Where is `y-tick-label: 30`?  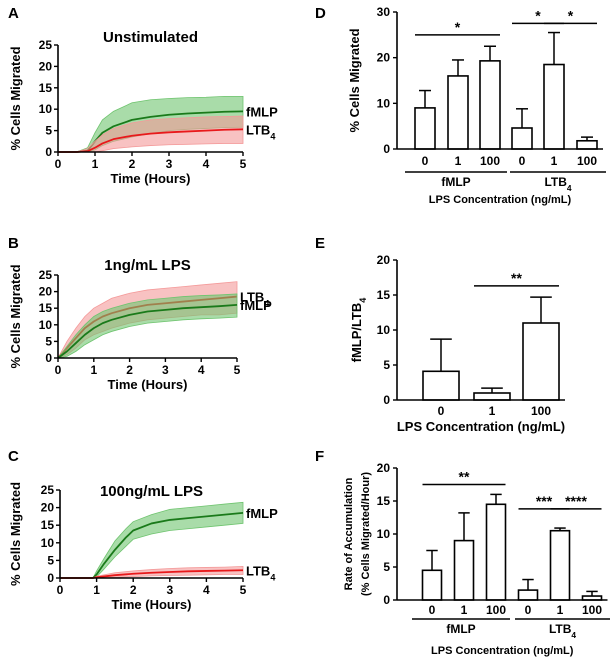
y-tick-label: 30 is located at coordinates (384, 12).